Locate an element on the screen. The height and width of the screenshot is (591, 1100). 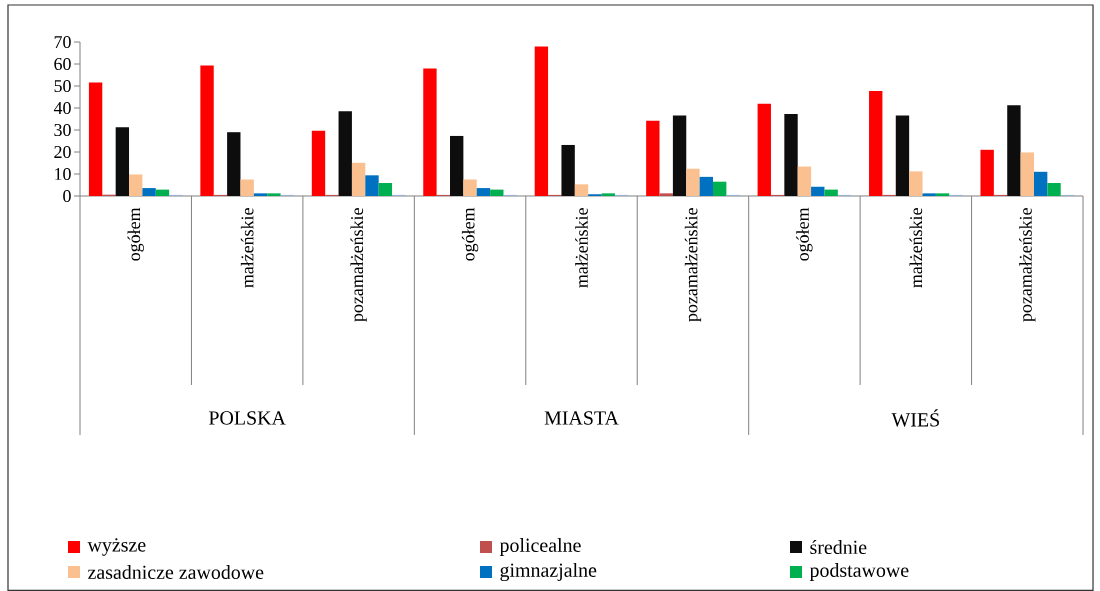
y-tick-label: 0 is located at coordinates (67, 196).